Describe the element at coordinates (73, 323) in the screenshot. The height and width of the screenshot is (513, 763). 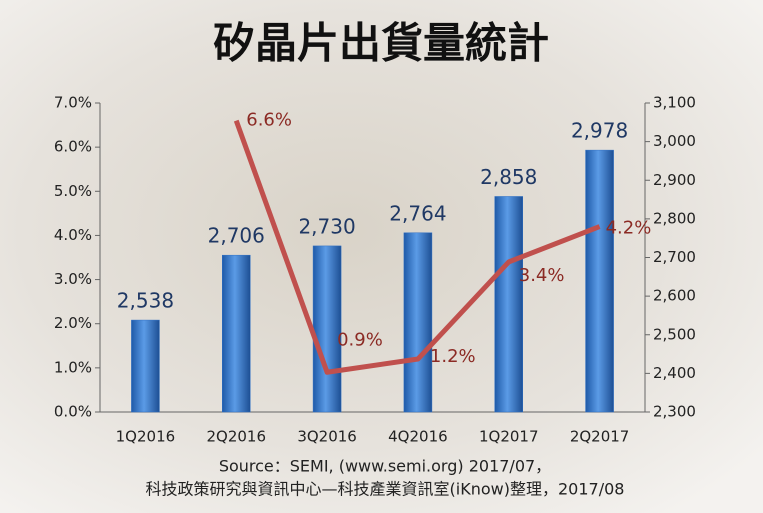
I see `y-tick-label: 2.0%` at that location.